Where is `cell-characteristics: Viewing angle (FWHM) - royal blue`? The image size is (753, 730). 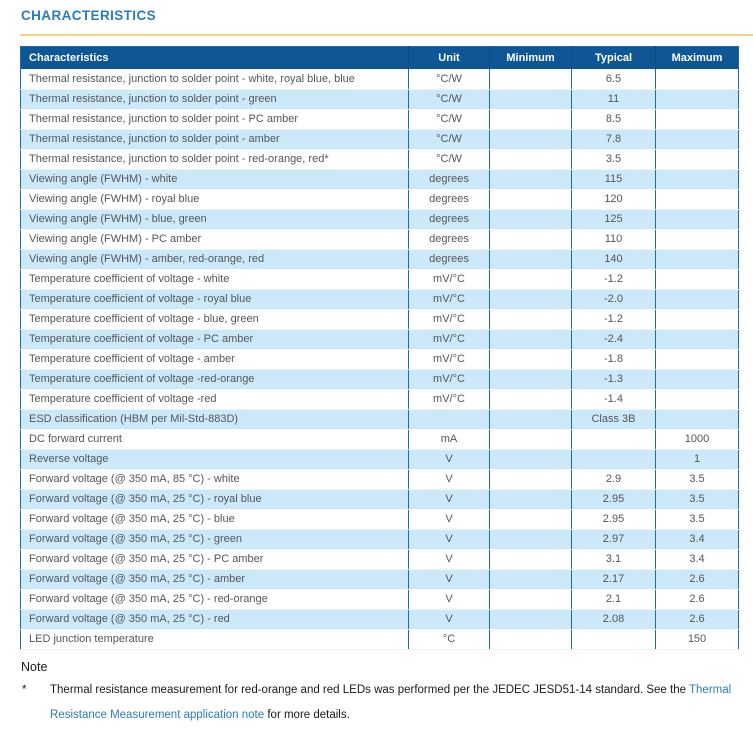 cell-characteristics: Viewing angle (FWHM) - royal blue is located at coordinates (214, 199).